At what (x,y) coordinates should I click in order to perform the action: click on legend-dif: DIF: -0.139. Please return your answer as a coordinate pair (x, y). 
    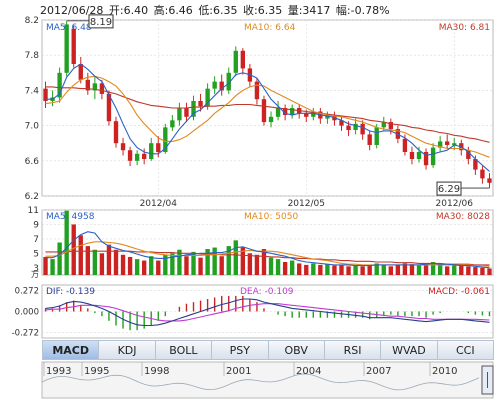
    Looking at the image, I should click on (70, 292).